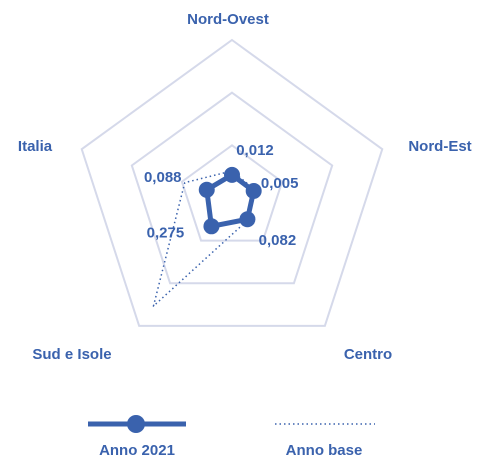 This screenshot has width=488, height=462. I want to click on legend-marker, so click(136, 424).